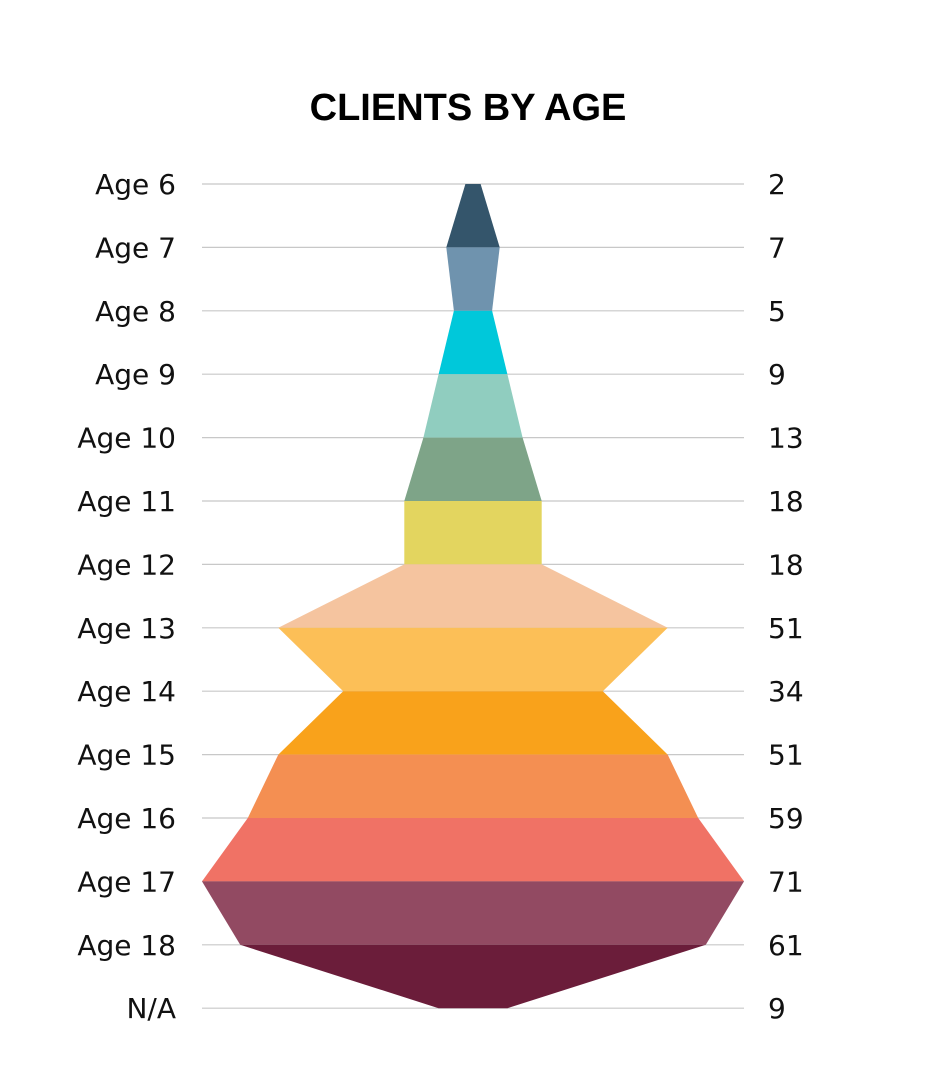 Image resolution: width=936 pixels, height=1080 pixels. I want to click on category-label: Age 7, so click(135, 247).